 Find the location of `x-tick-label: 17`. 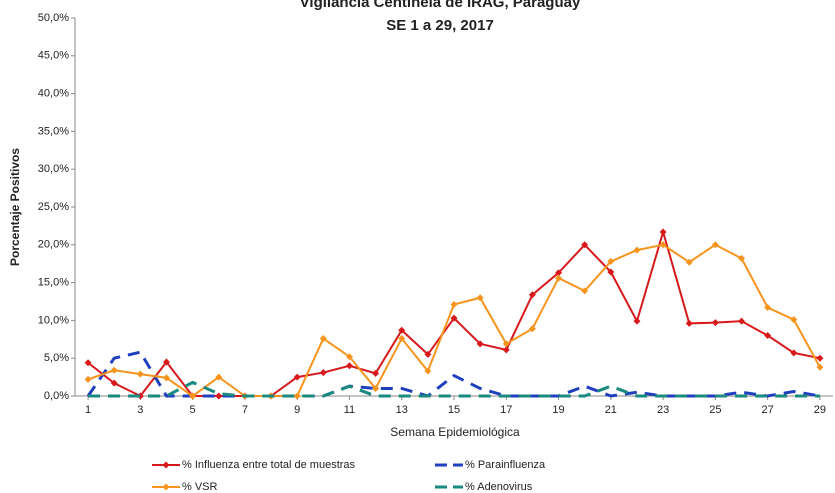

x-tick-label: 17 is located at coordinates (506, 410).